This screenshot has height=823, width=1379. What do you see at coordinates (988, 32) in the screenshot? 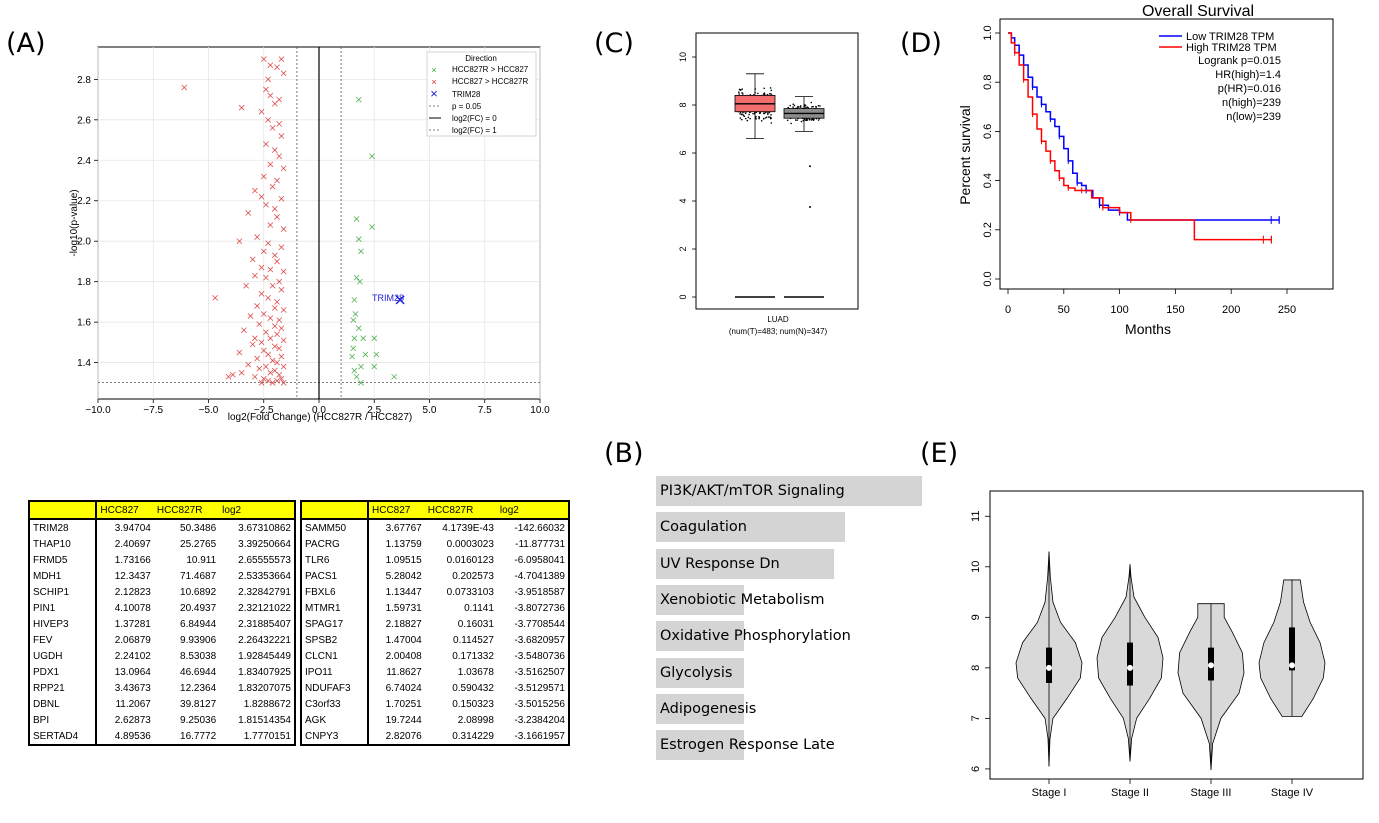
I see `s-y-tick-label: 1.0` at bounding box center [988, 32].